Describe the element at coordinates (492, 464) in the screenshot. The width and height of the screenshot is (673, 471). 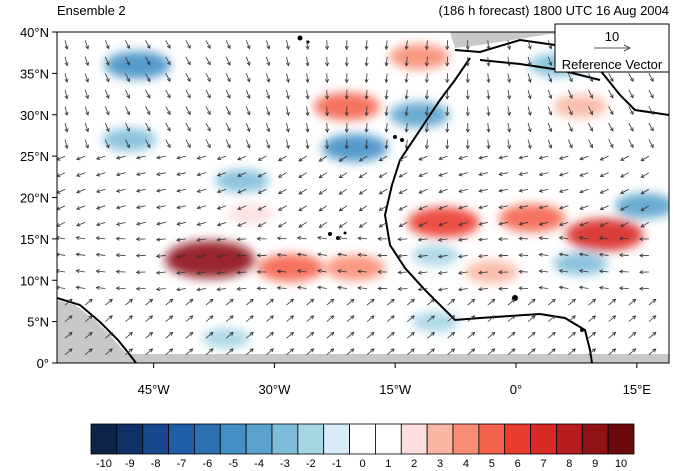
I see `colorbar-label: 5` at that location.